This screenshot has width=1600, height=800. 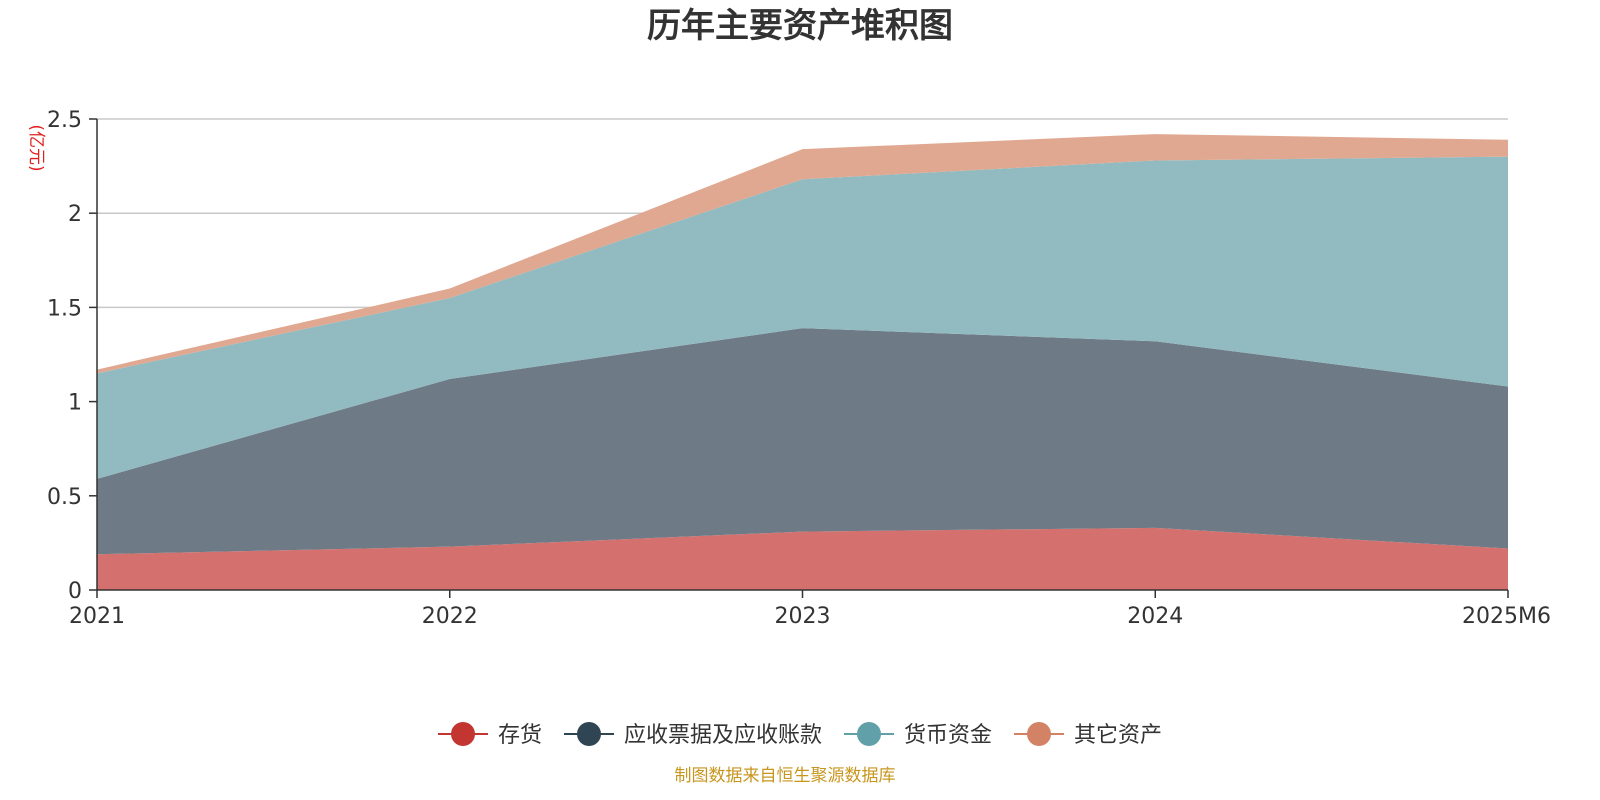 I want to click on legend-item-3: 其它资产, so click(x=1088, y=735).